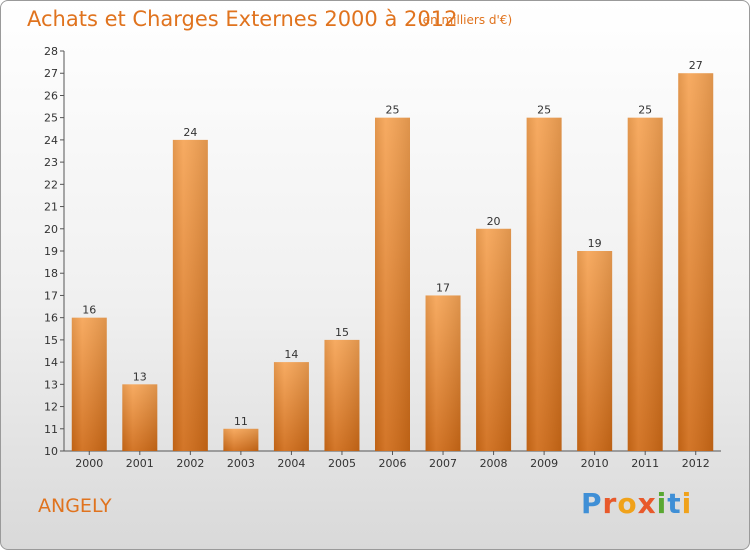  What do you see at coordinates (443, 463) in the screenshot?
I see `x-tick-label: 2007` at bounding box center [443, 463].